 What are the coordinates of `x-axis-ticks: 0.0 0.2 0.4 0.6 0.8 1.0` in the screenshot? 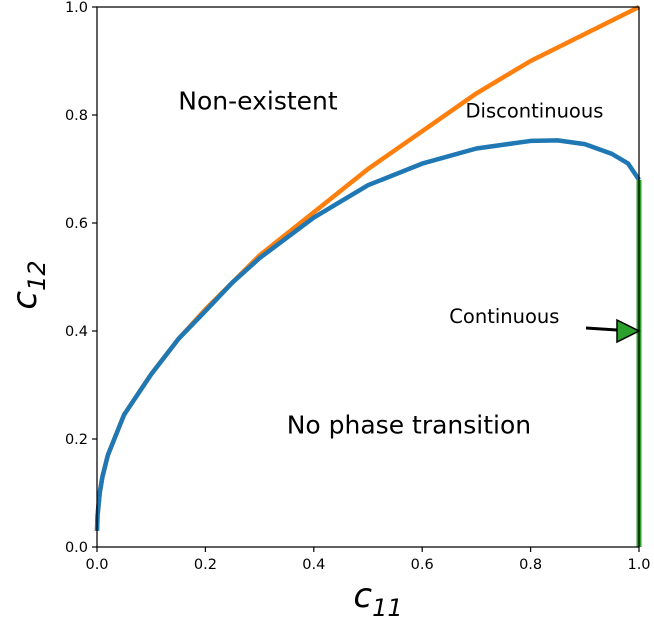 It's located at (368, 560).